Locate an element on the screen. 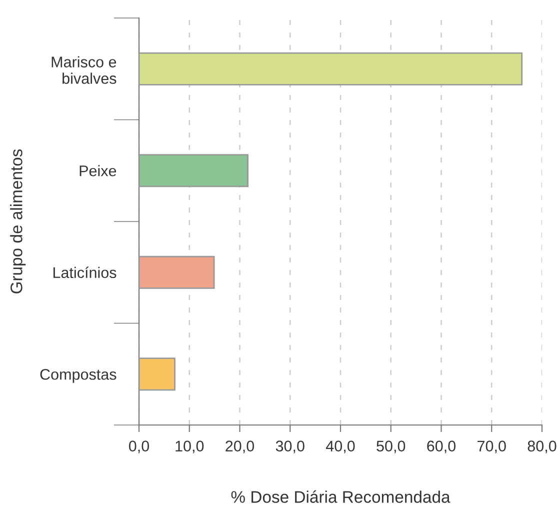 The width and height of the screenshot is (557, 521). x-tick-label: 60,0 is located at coordinates (441, 447).